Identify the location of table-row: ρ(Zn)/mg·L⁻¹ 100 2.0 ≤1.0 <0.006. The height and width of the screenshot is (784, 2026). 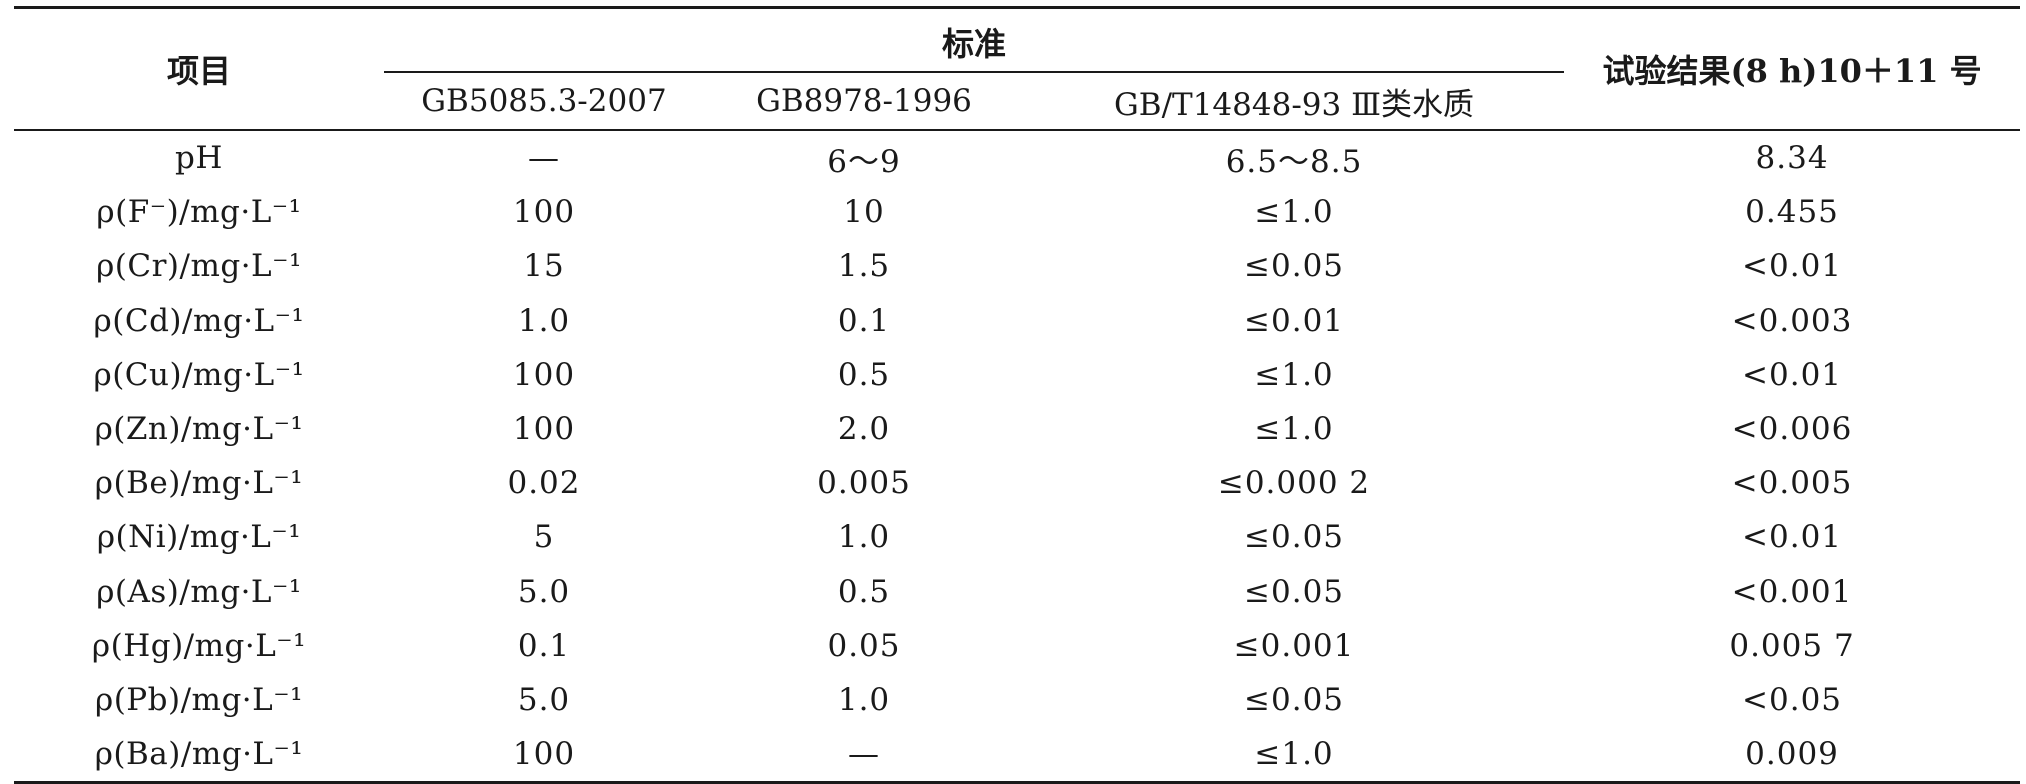
(1017, 429).